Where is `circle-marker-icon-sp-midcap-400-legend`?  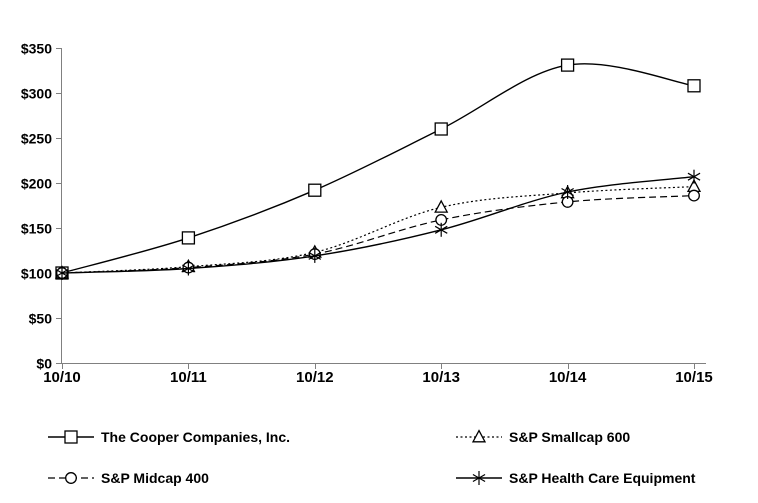
circle-marker-icon-sp-midcap-400-legend is located at coordinates (71, 478).